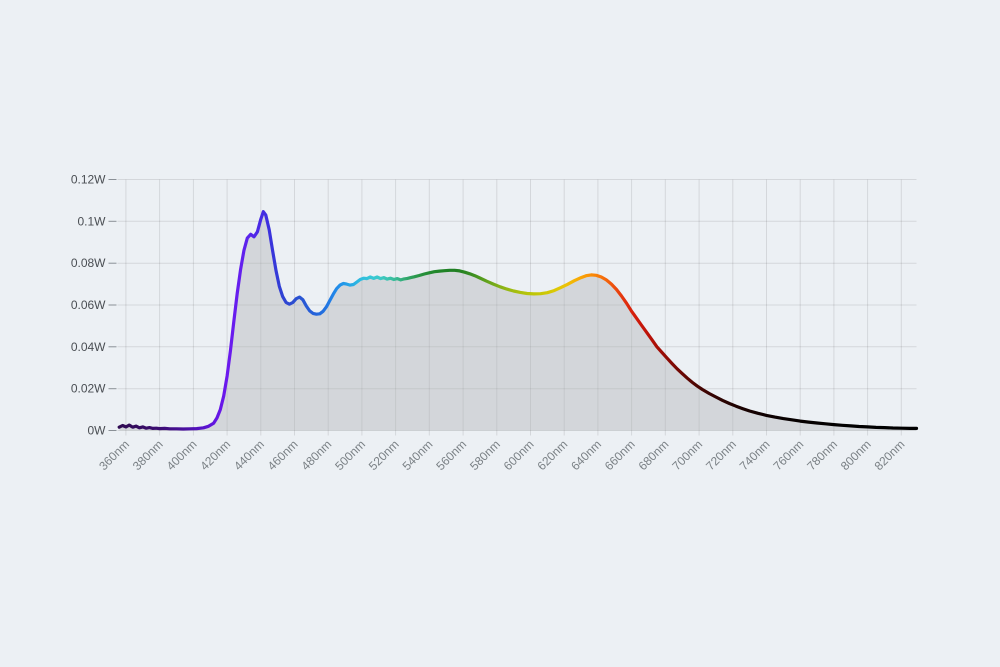 This screenshot has height=667, width=1000. What do you see at coordinates (88, 389) in the screenshot?
I see `y-tick-label: 0.02W` at bounding box center [88, 389].